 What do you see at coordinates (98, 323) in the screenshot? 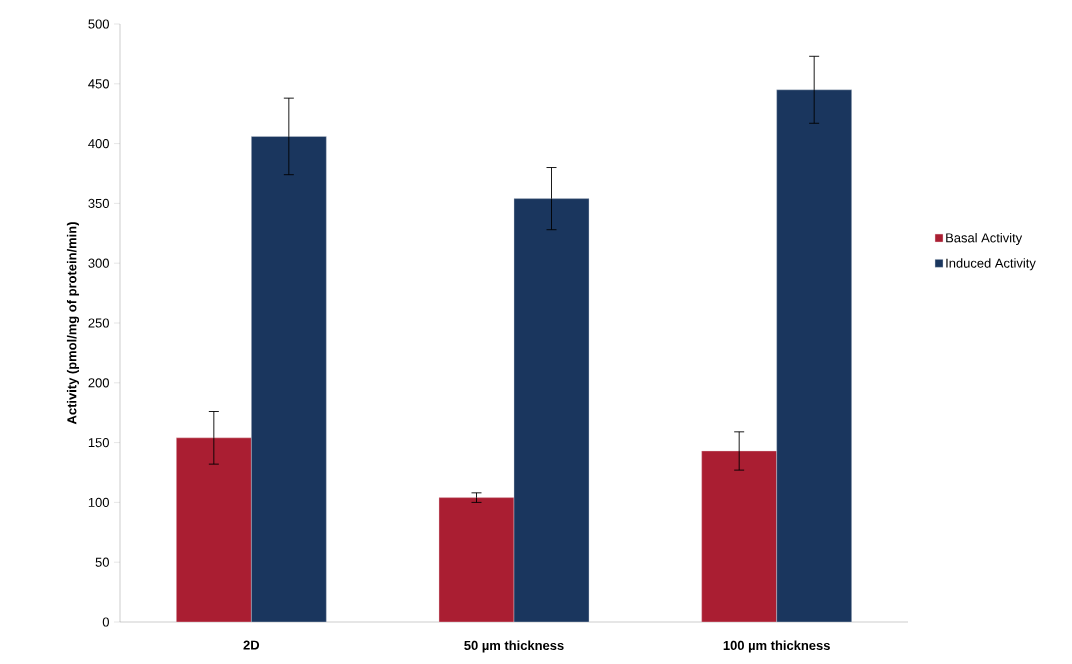
I see `y-tick-label: 250` at bounding box center [98, 323].